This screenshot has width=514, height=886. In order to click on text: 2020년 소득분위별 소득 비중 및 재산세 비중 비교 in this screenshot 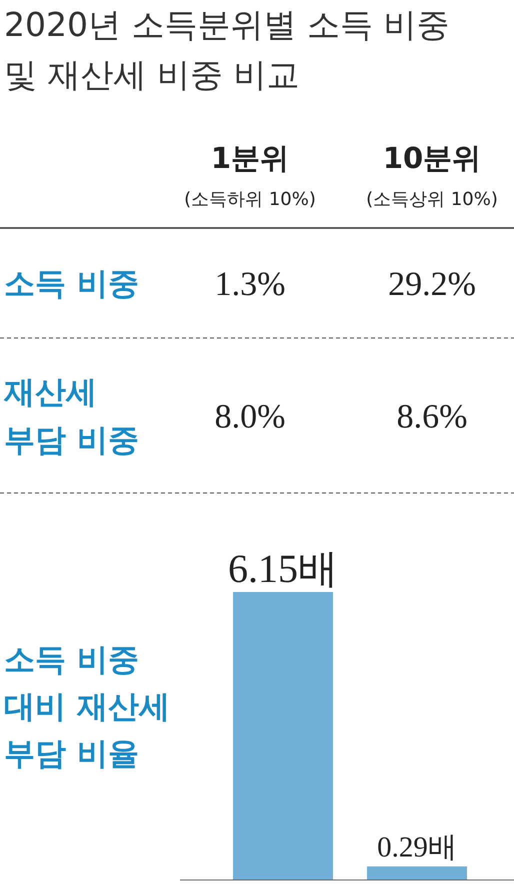, I will do `click(227, 49)`.